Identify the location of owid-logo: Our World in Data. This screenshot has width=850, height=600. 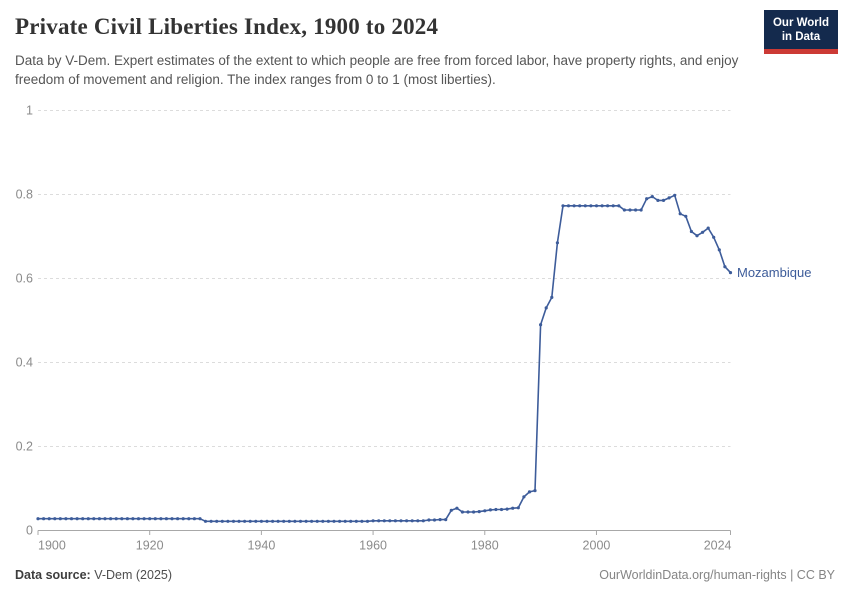
(800, 32).